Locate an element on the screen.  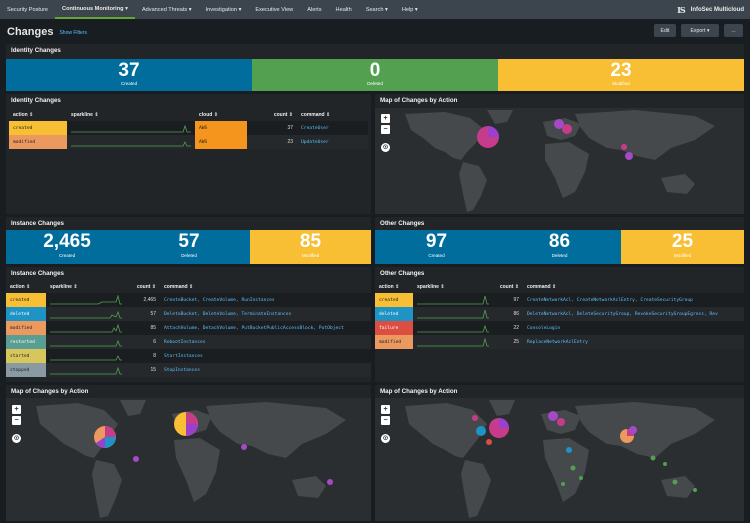
table-row: started 8 StartInstances is located at coordinates (188, 356).